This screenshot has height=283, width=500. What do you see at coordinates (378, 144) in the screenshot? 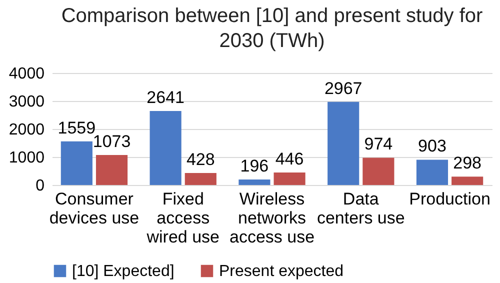
I see `data-label: 974` at bounding box center [378, 144].